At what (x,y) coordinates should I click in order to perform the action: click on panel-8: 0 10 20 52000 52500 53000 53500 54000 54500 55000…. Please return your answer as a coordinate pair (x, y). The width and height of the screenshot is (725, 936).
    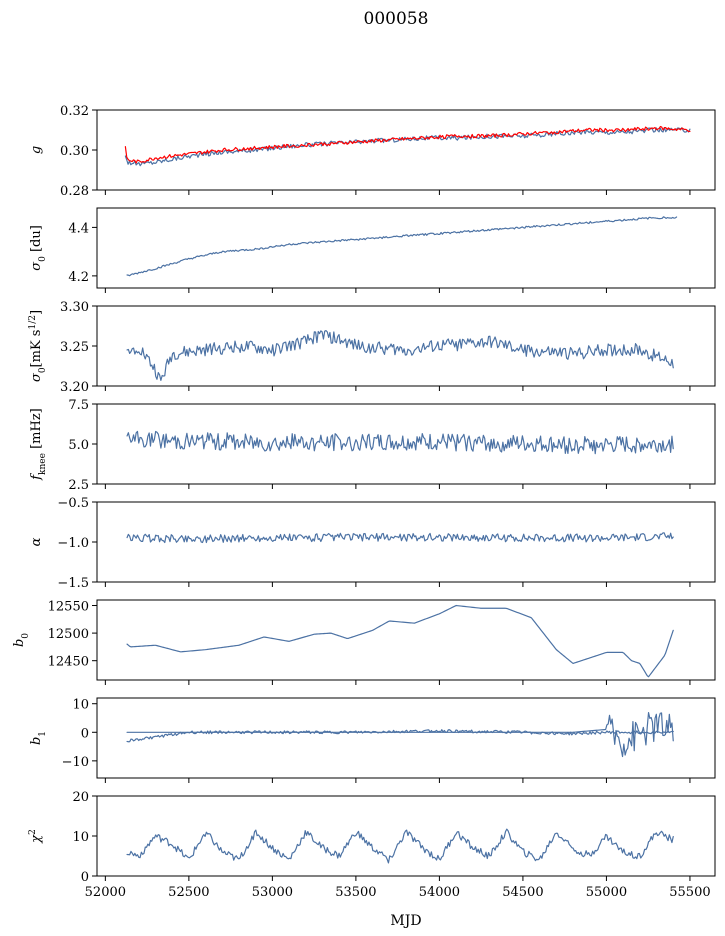
    Looking at the image, I should click on (372, 845).